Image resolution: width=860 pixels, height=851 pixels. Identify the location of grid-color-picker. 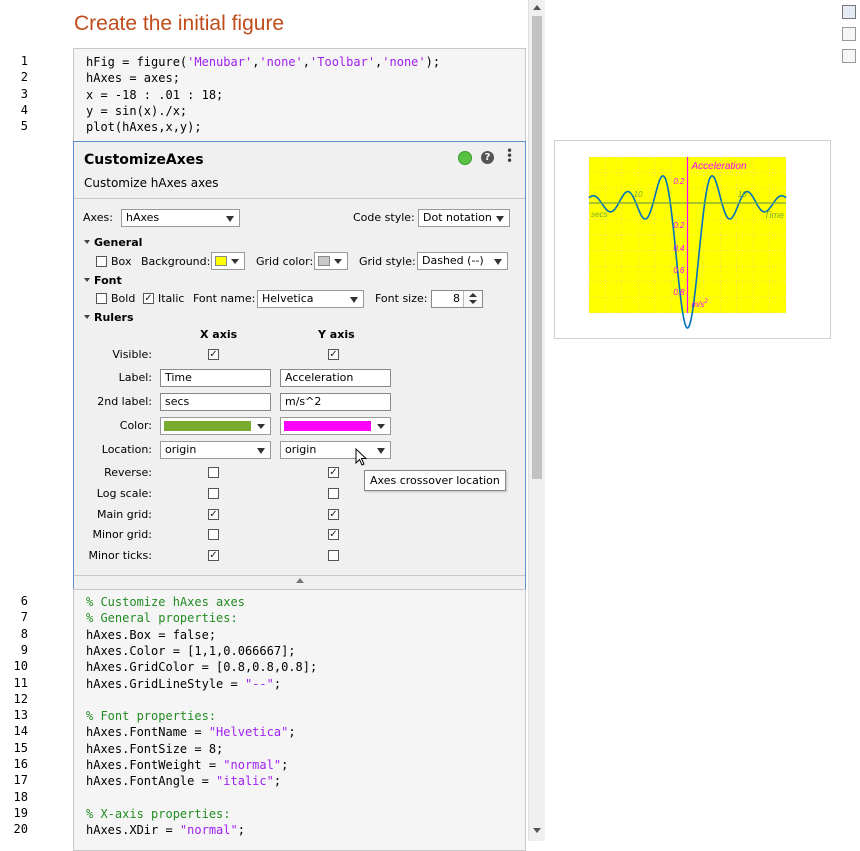
(331, 261).